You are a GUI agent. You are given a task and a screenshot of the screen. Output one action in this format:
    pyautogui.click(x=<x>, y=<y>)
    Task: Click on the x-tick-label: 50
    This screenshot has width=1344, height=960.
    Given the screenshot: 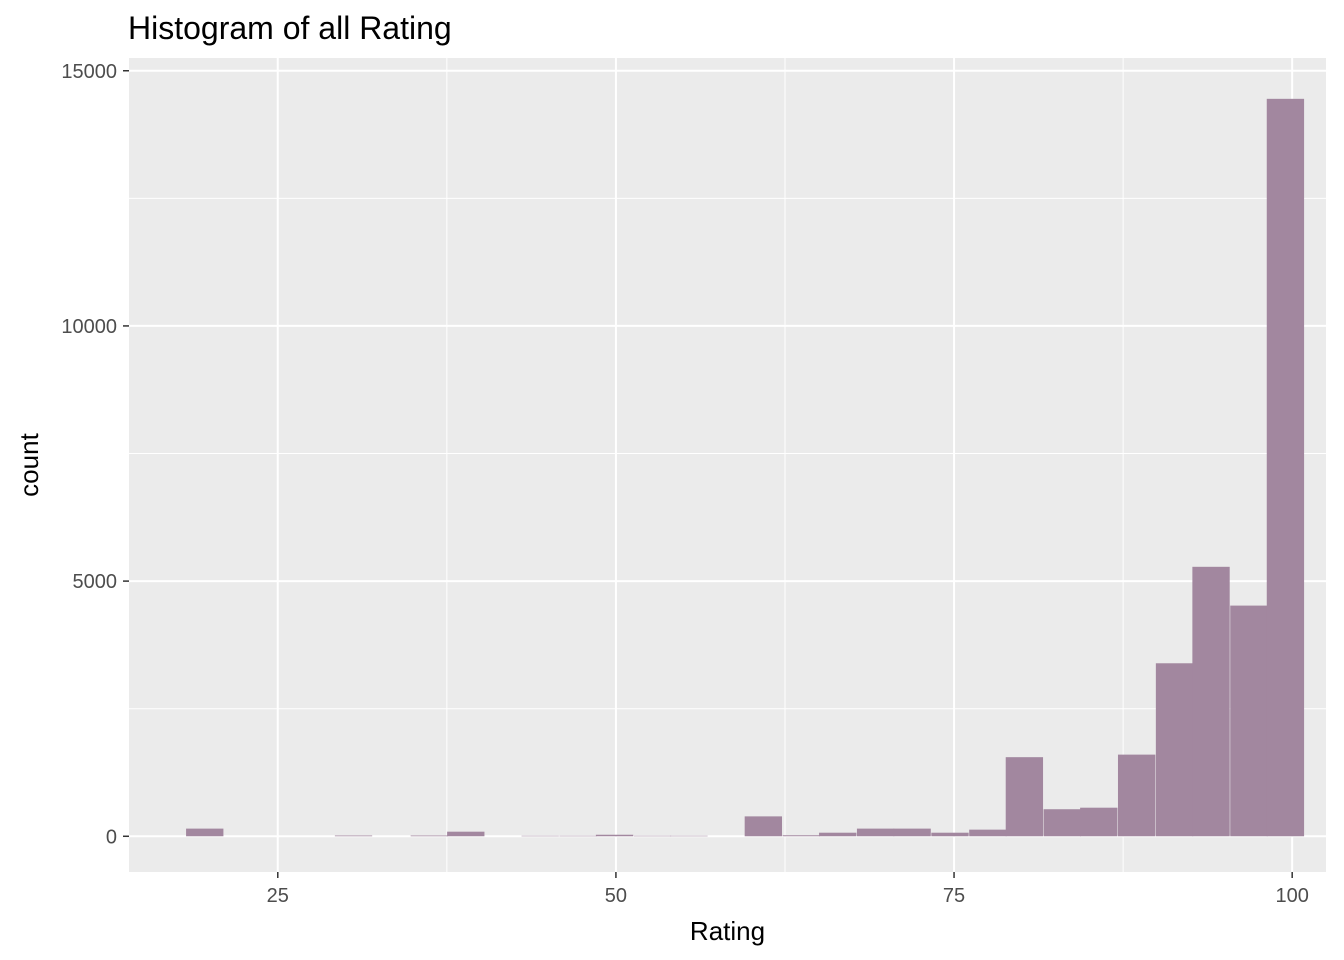 What is the action you would take?
    pyautogui.click(x=616, y=896)
    